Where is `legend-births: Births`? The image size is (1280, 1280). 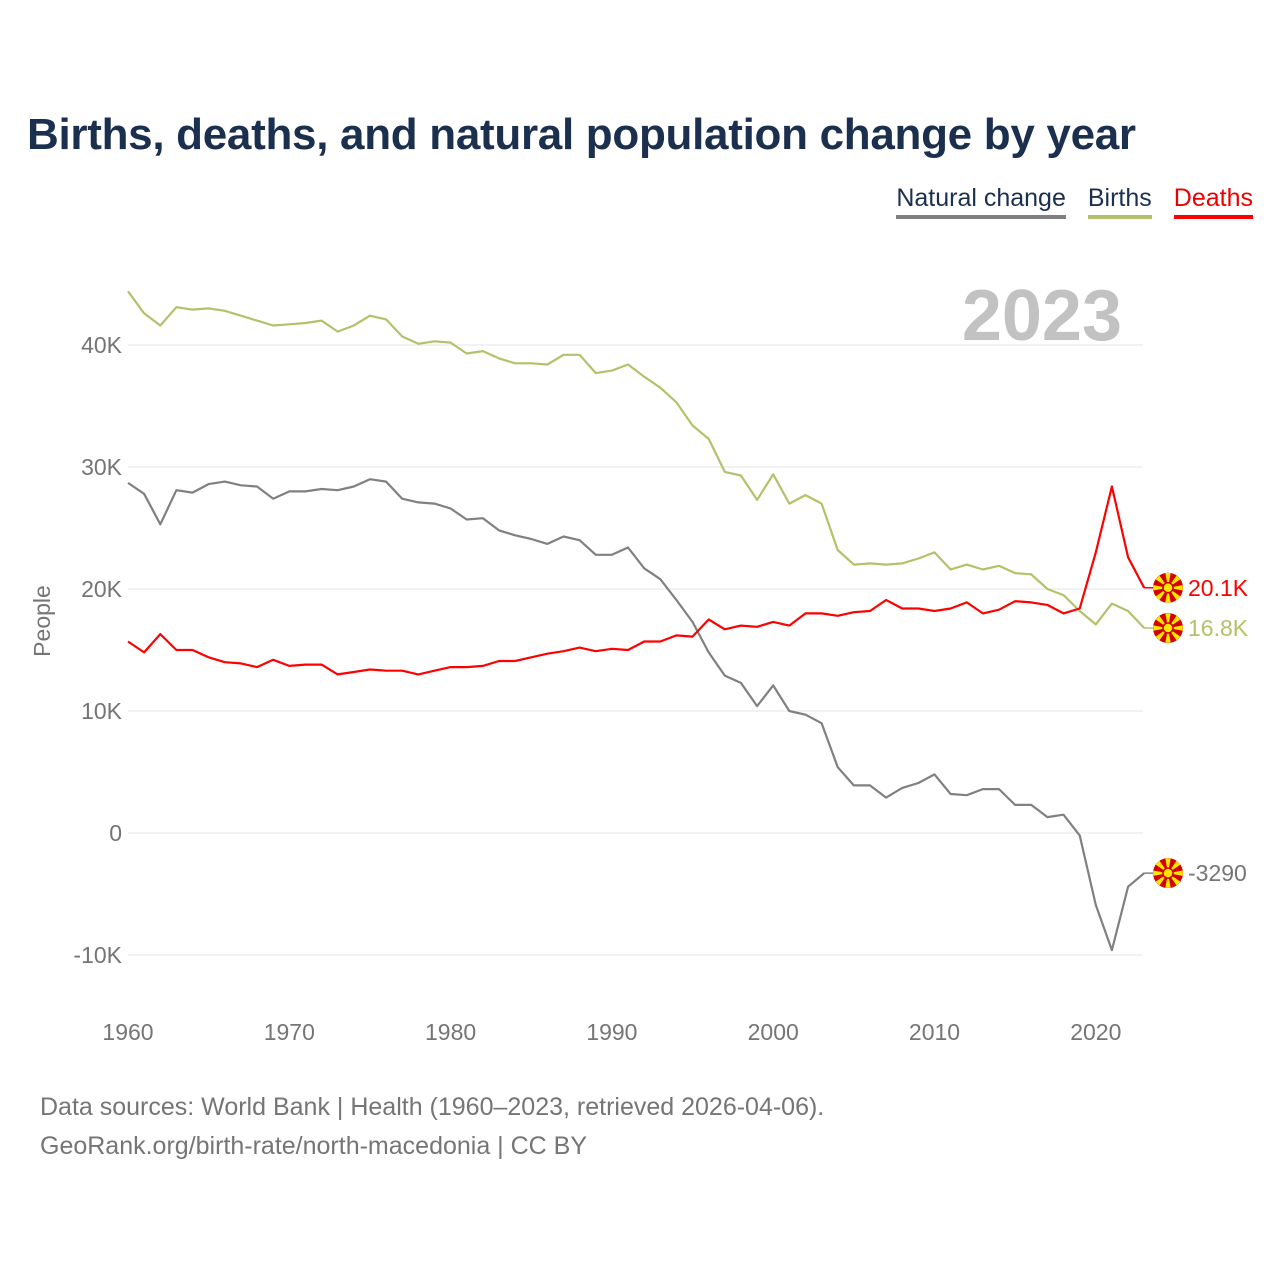
legend-births: Births is located at coordinates (1119, 201).